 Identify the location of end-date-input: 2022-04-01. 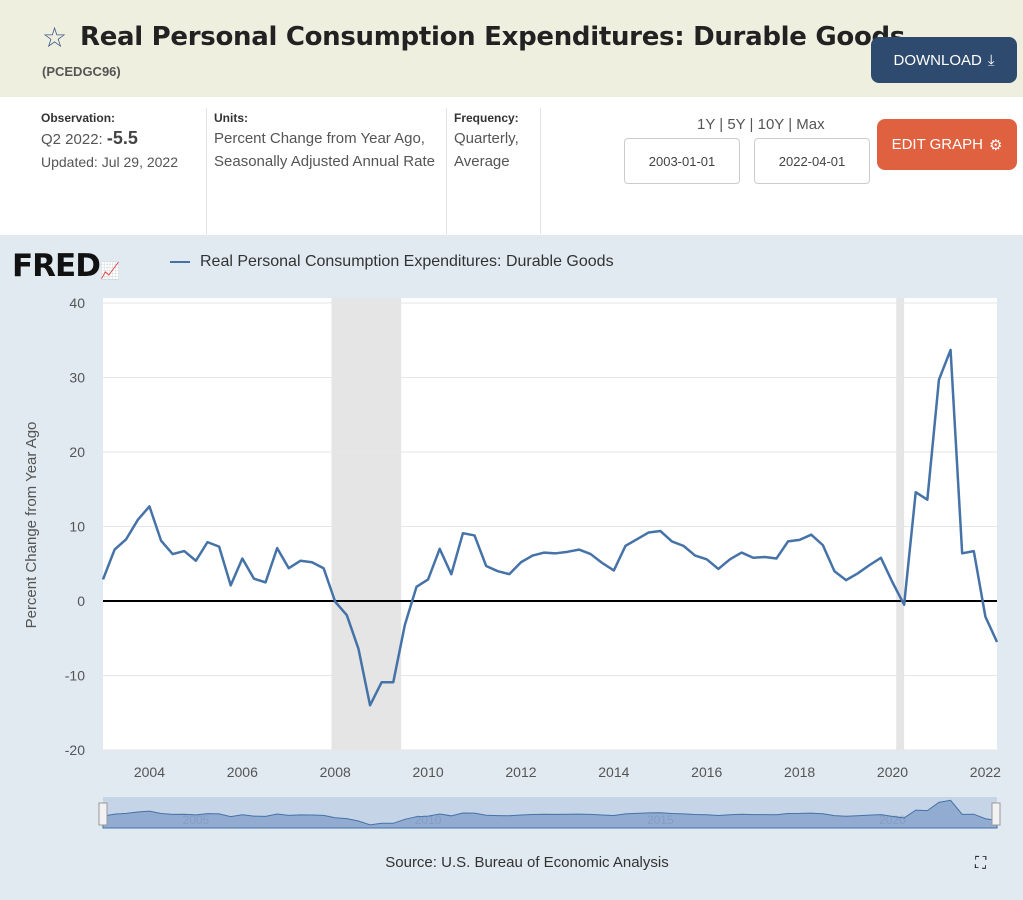
(812, 161).